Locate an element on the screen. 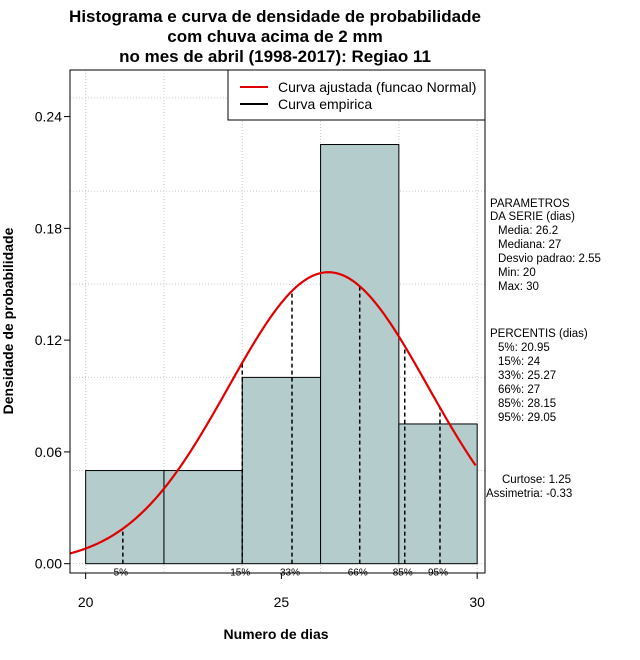 The height and width of the screenshot is (660, 640). stat-assimetria: Assimetria: -0.33 is located at coordinates (529, 494).